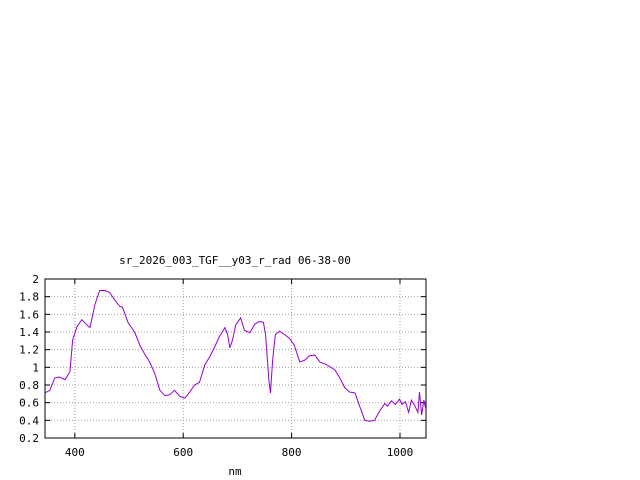 The image size is (640, 480). I want to click on y-tick-label: 1, so click(35, 367).